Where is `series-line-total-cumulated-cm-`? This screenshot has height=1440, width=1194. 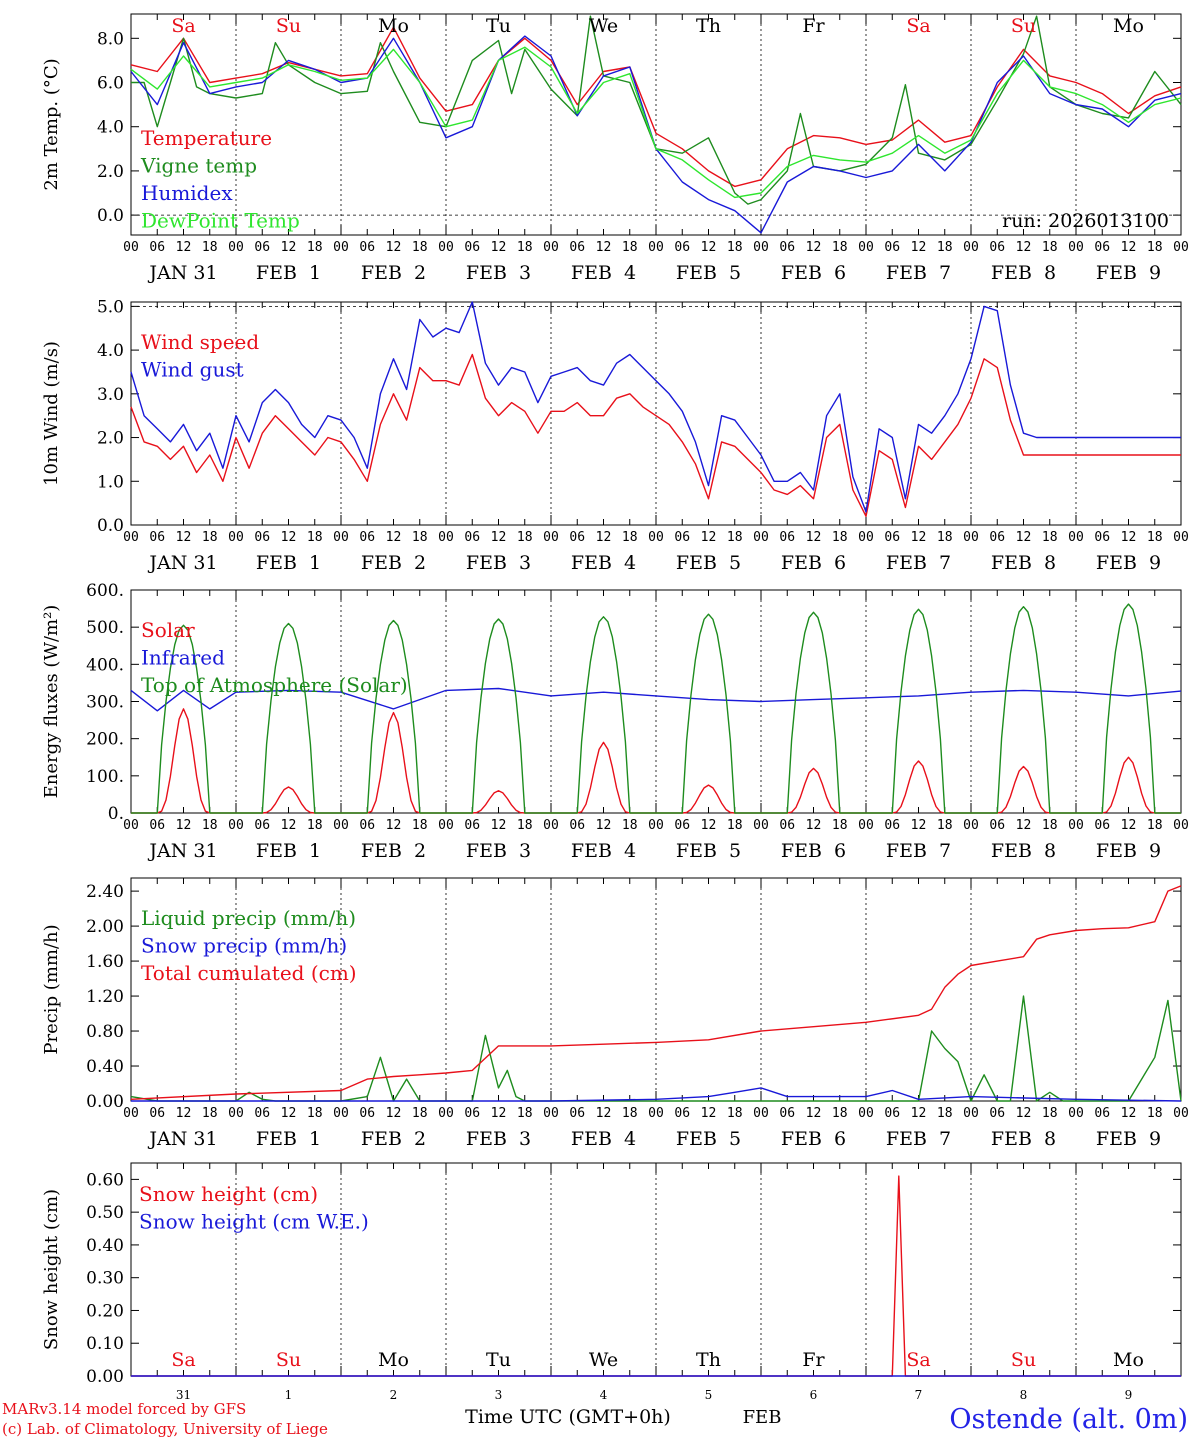 series-line-total-cumulated-cm- is located at coordinates (656, 992).